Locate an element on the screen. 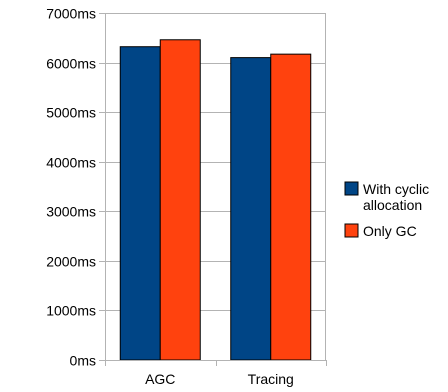 This screenshot has width=448, height=392. y-tick-label: 3000ms is located at coordinates (71, 212).